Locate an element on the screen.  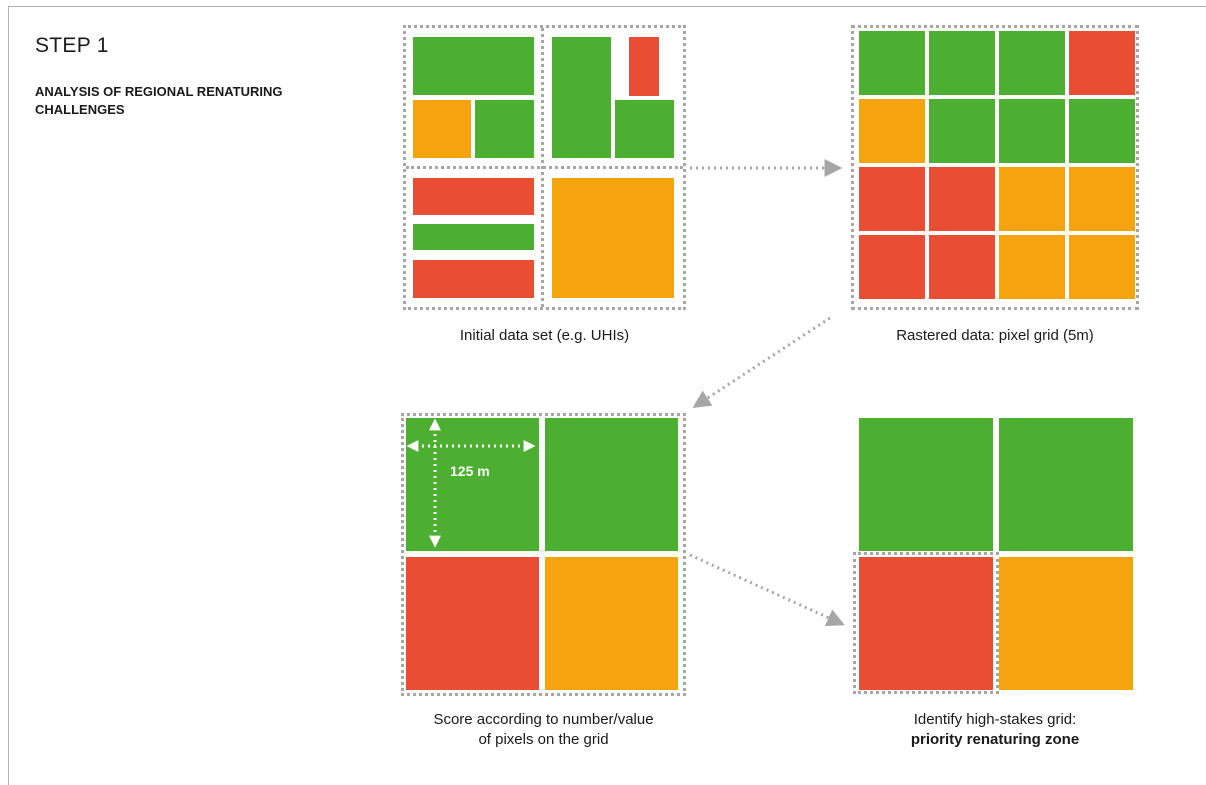
rastered-grid-outline is located at coordinates (995, 167).